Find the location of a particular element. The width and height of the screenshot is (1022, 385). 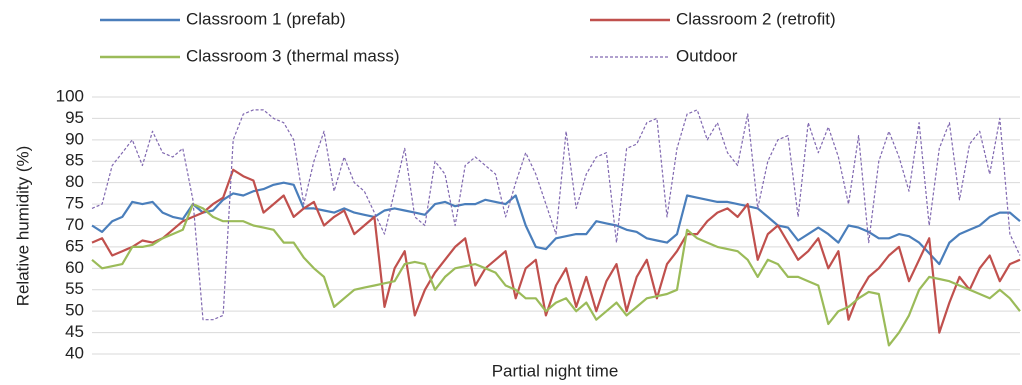

y-tick-label: 80 is located at coordinates (74, 181).